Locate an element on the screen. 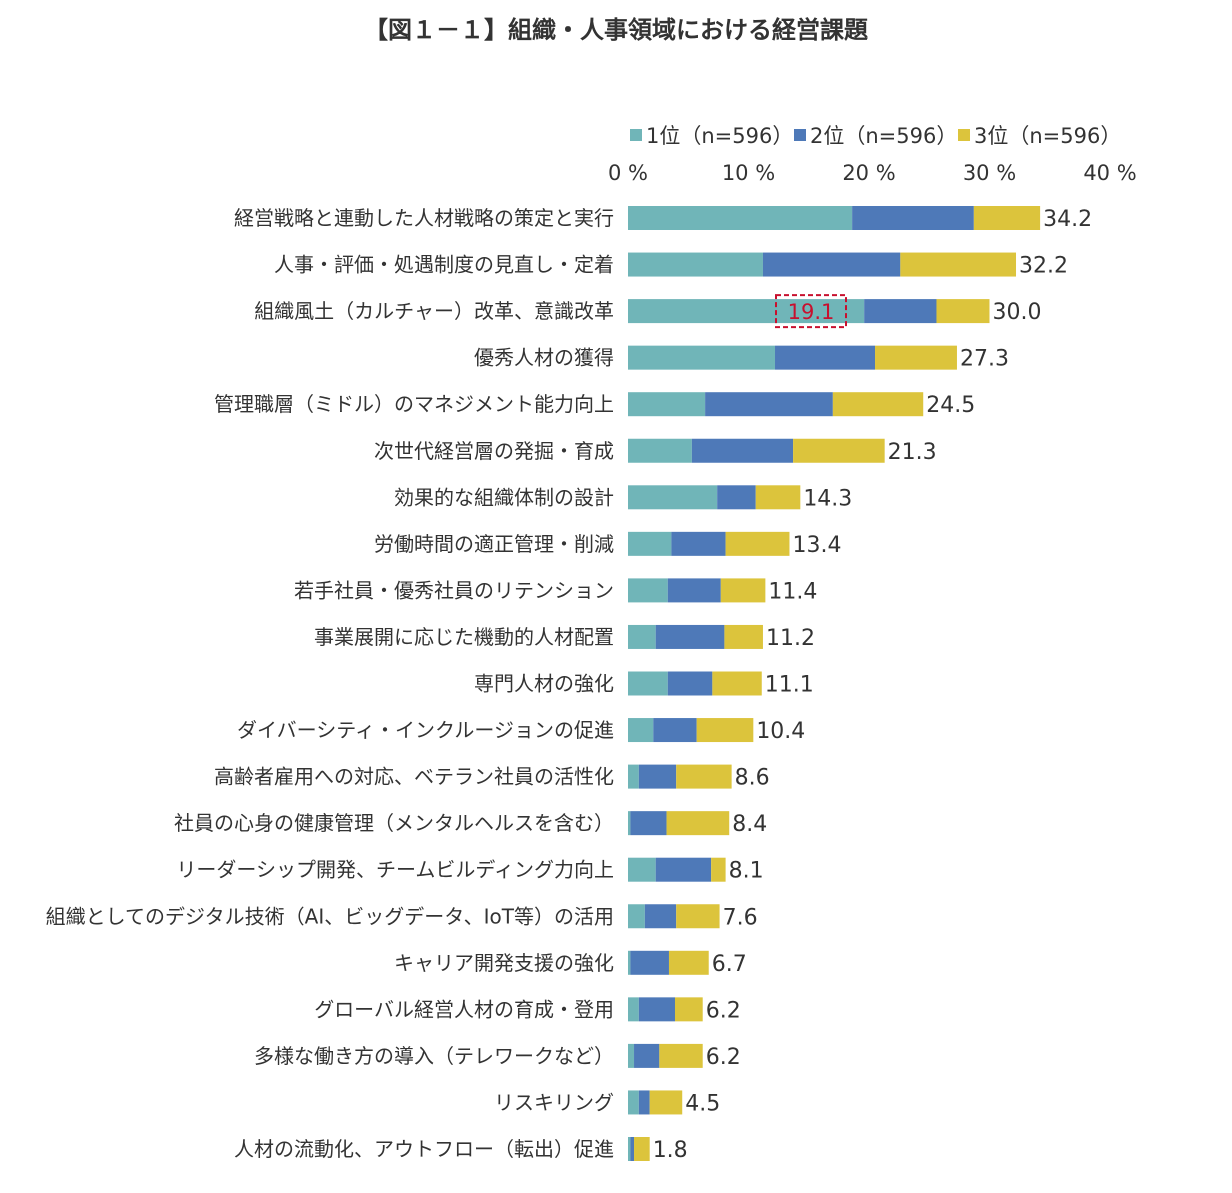 The image size is (1232, 1193). category-label: 経営戦略と連動した人材戦略の策定と実行 is located at coordinates (424, 218).